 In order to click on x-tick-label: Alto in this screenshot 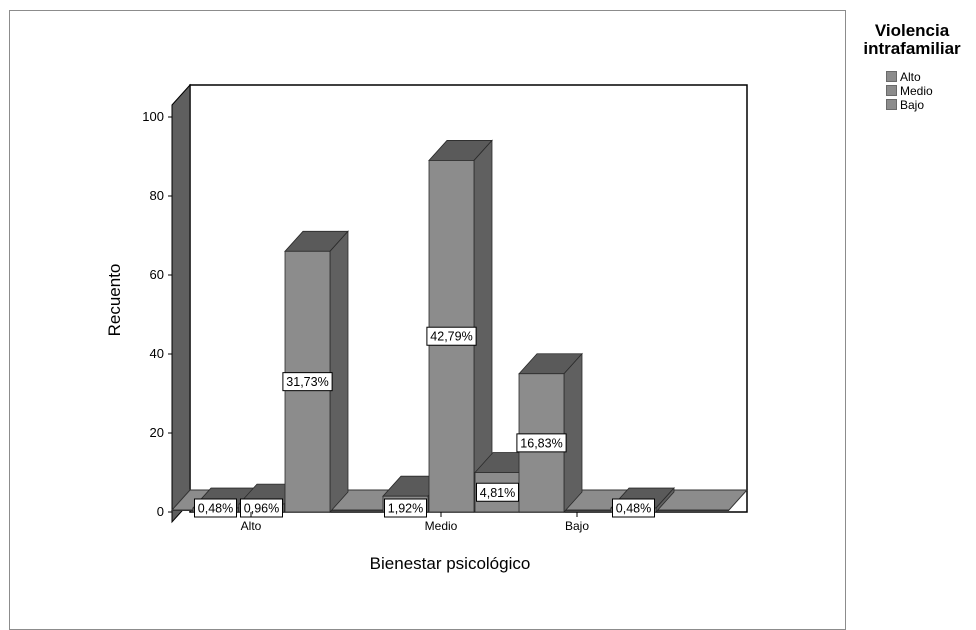, I will do `click(251, 526)`.